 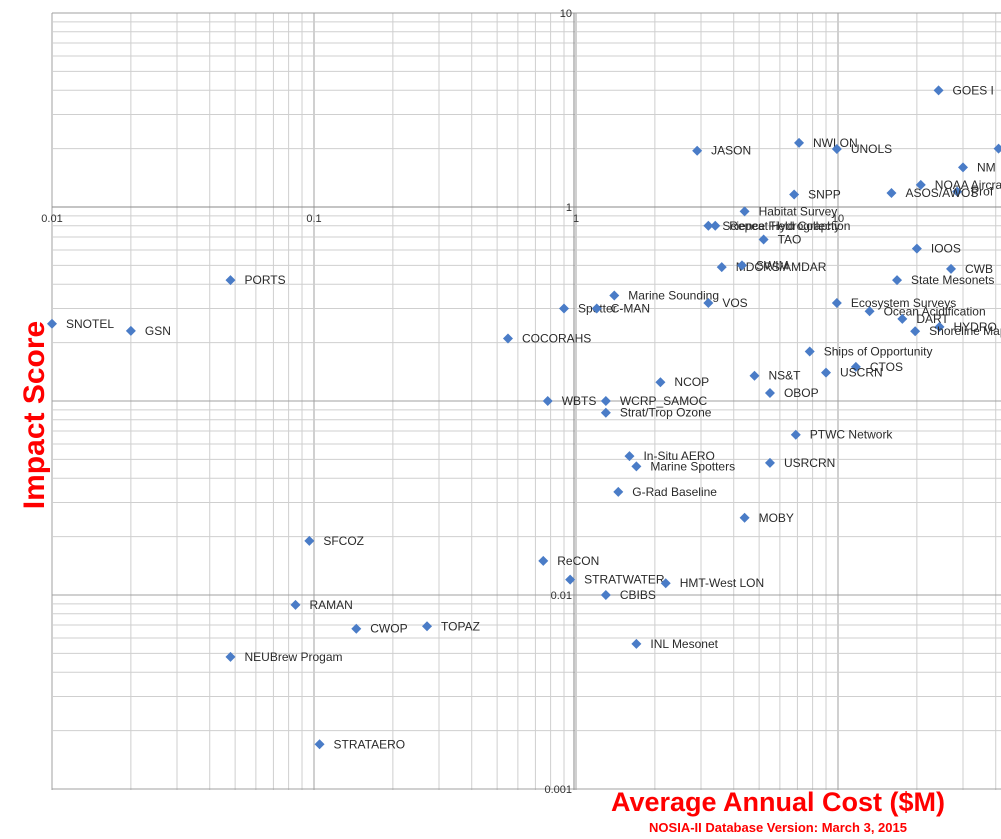 What do you see at coordinates (973, 90) in the screenshot?
I see `point-label: GOES I` at bounding box center [973, 90].